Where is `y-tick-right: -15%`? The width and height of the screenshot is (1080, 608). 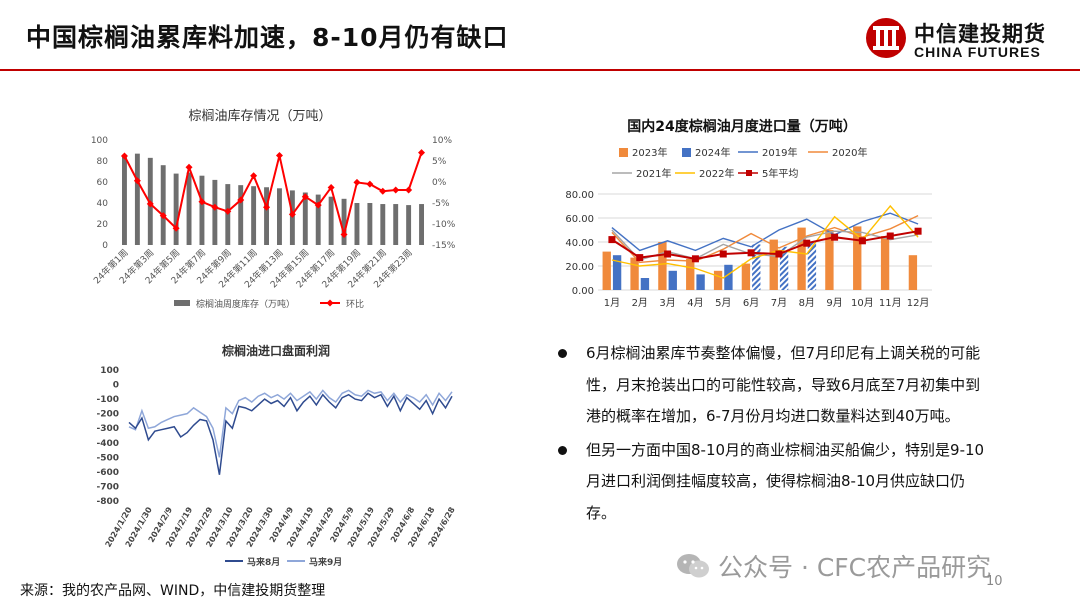 y-tick-right: -15% is located at coordinates (444, 246).